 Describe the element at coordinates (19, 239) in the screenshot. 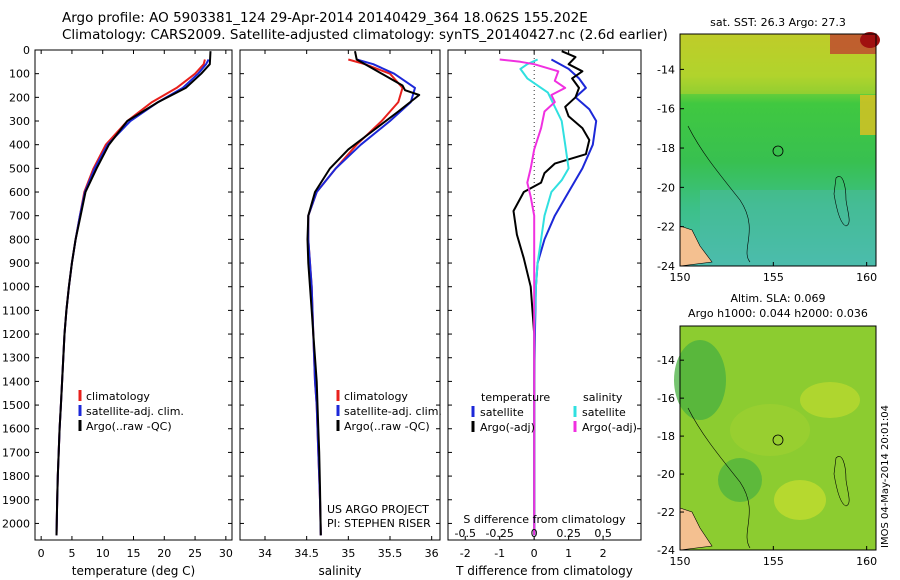

I see `depth-tick-label: 800` at that location.